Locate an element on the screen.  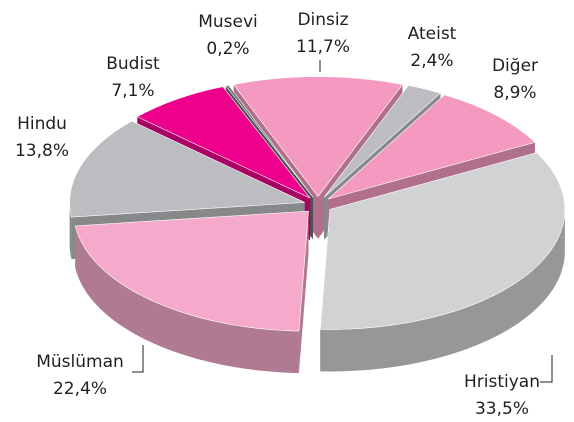
slice-label: Budist is located at coordinates (133, 64).